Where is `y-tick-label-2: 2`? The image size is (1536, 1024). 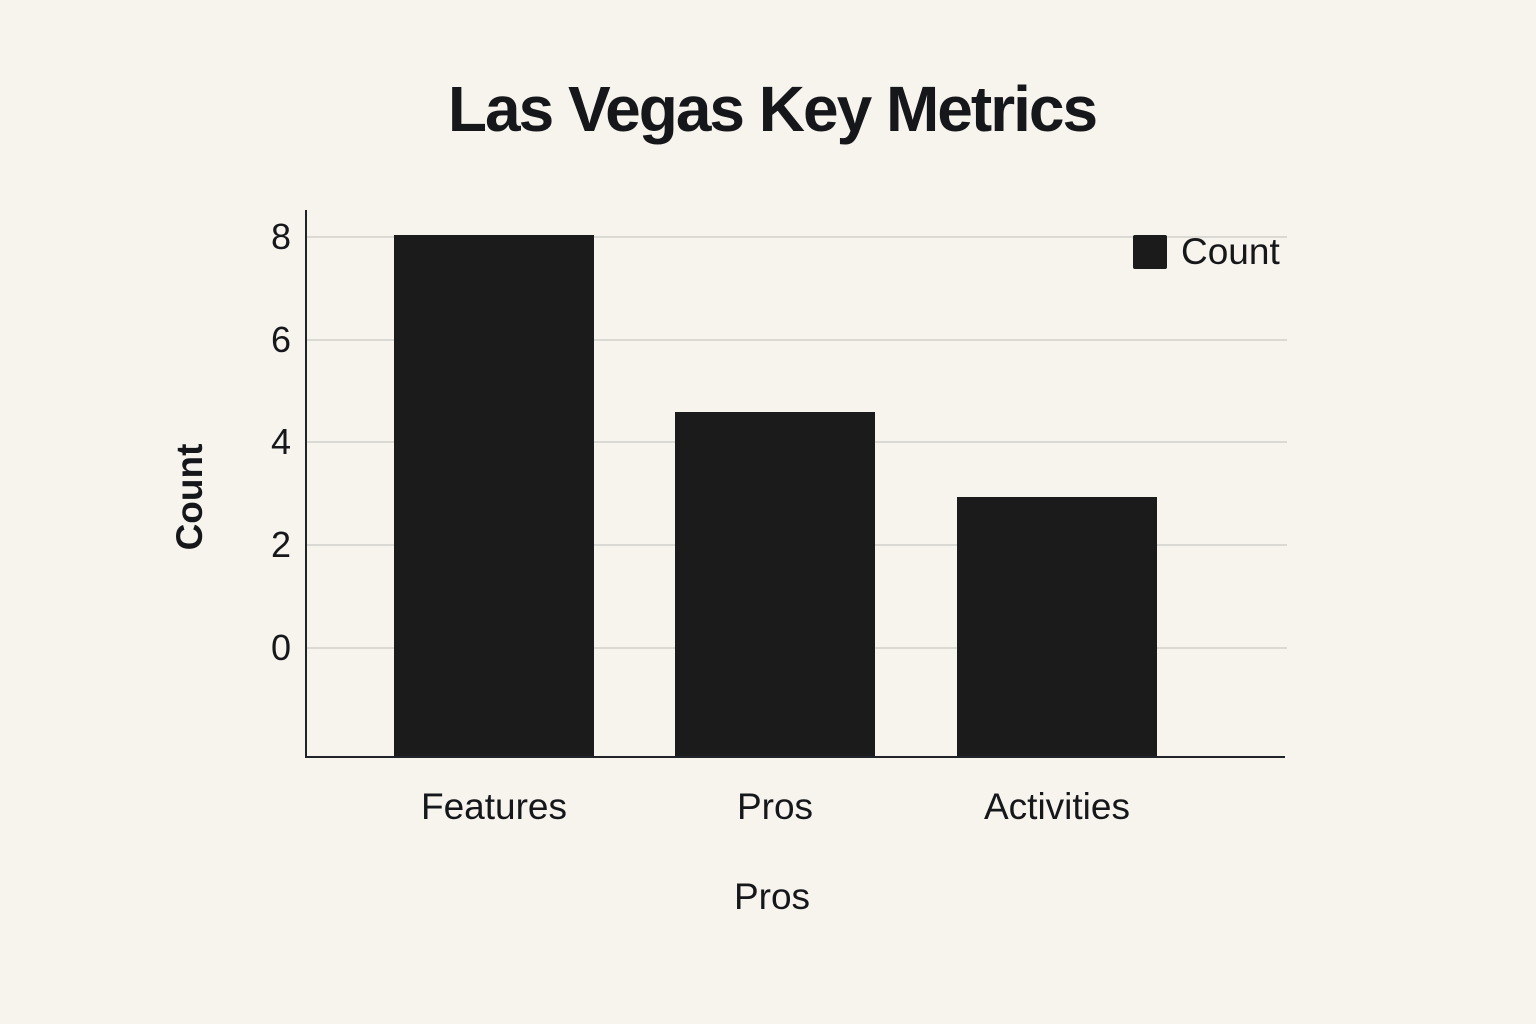 y-tick-label-2: 2 is located at coordinates (280, 545).